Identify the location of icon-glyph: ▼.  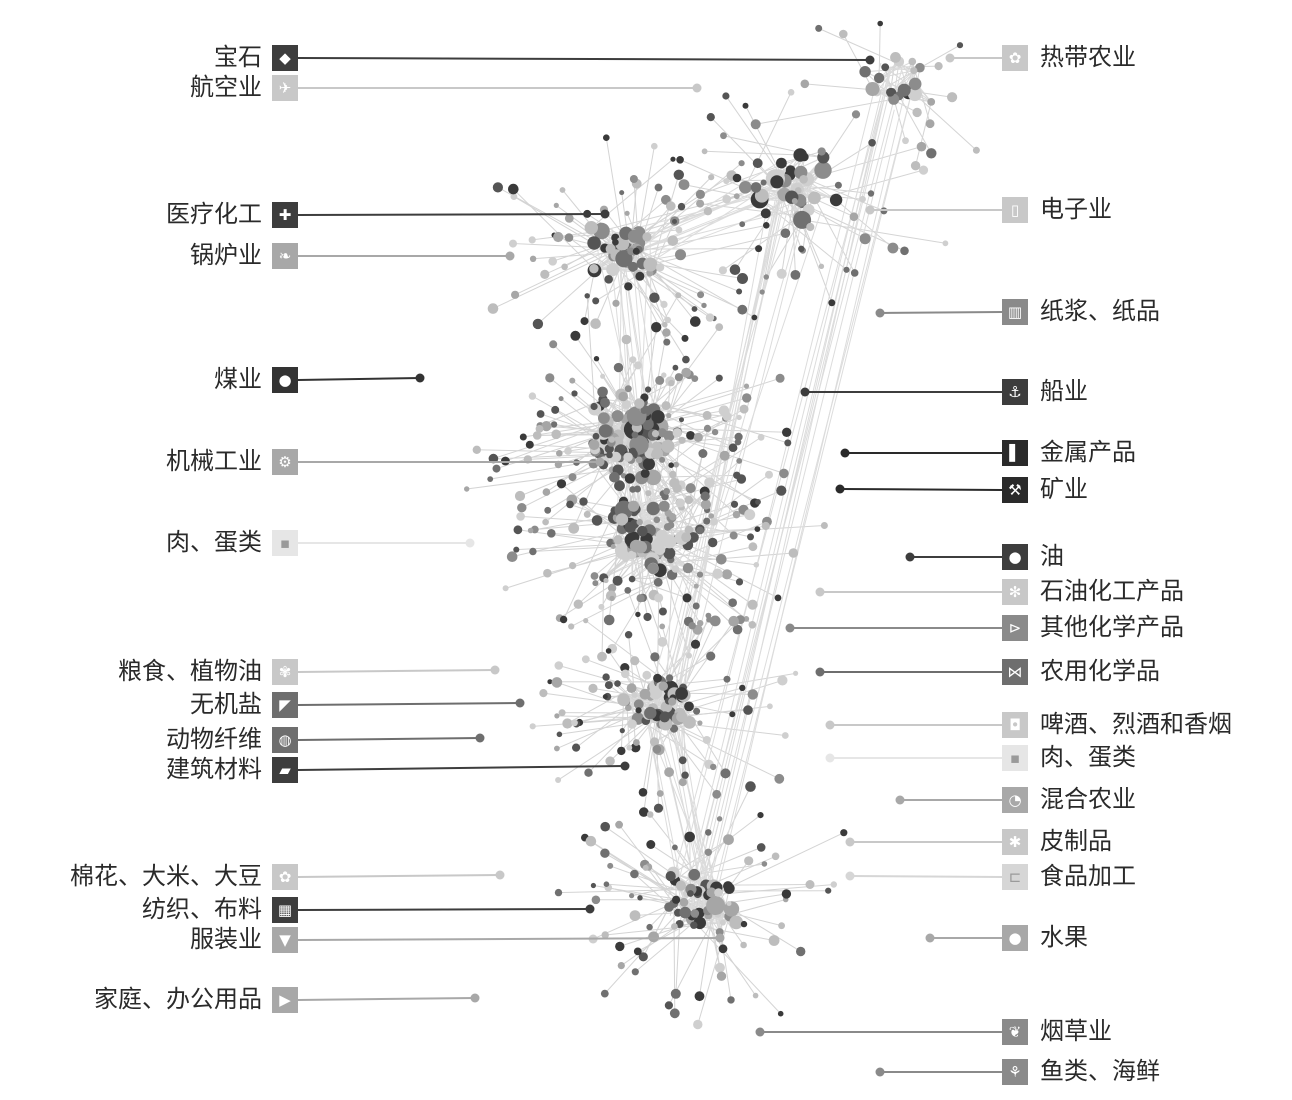
(285, 939).